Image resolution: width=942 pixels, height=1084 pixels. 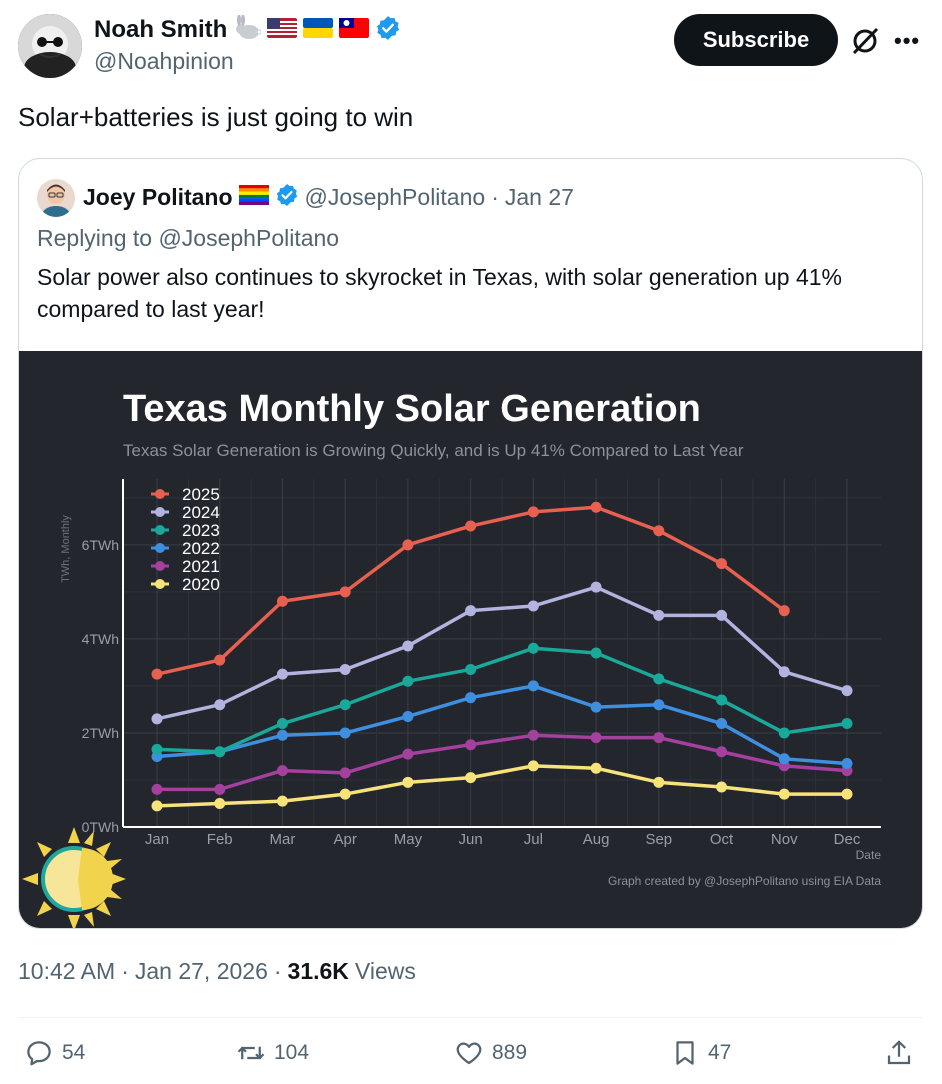 I want to click on rabbit-emoji, so click(x=247, y=29).